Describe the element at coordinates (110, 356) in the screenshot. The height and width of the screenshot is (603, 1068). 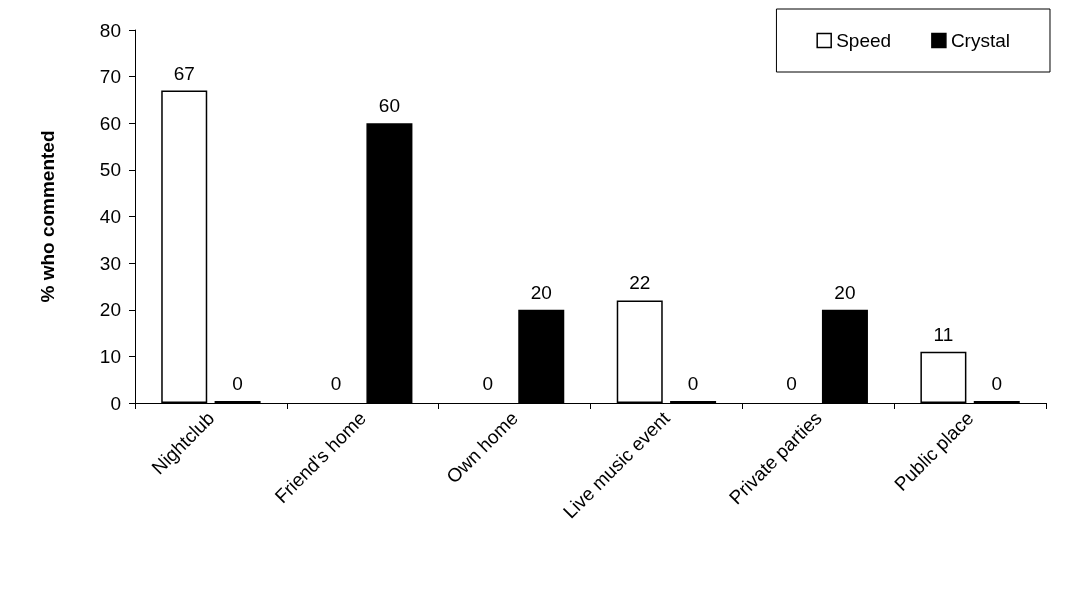
I see `y-tick-label: 10` at that location.